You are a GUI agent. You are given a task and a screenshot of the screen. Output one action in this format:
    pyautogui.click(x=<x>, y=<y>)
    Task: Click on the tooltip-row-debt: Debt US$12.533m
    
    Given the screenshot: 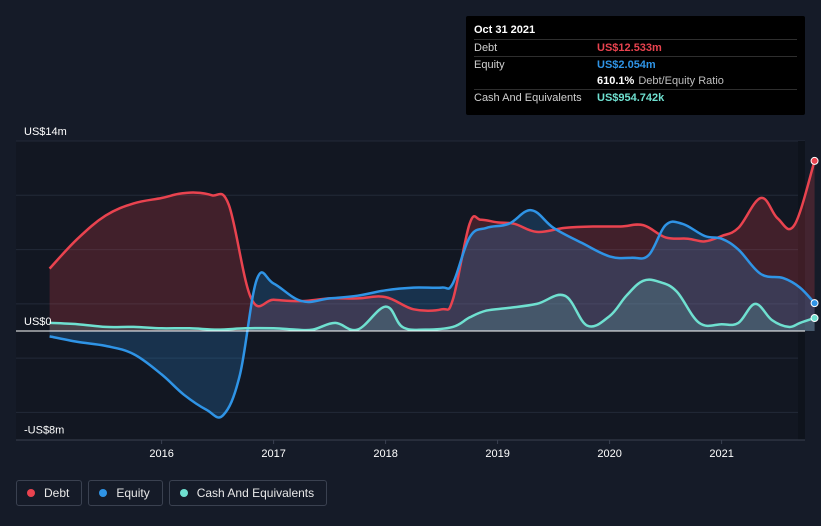 What is the action you would take?
    pyautogui.click(x=635, y=47)
    